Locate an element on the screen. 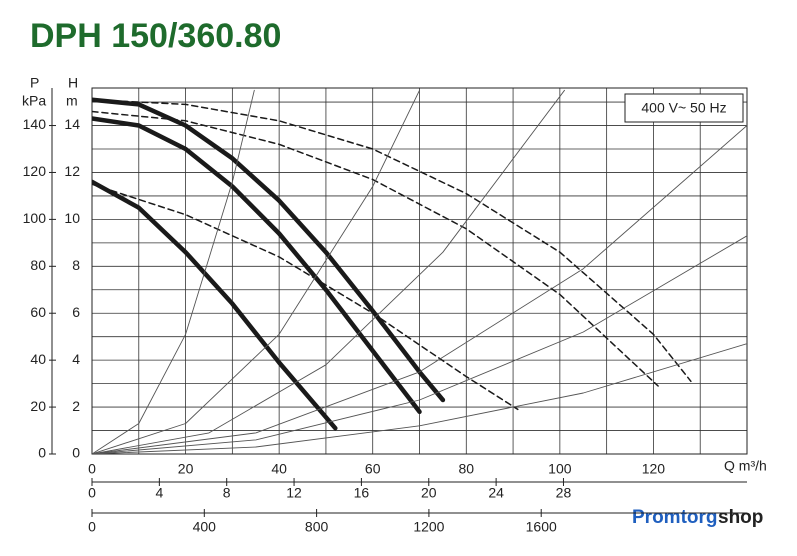 The width and height of the screenshot is (797, 556). y2-tick-label: 0 is located at coordinates (42, 453).